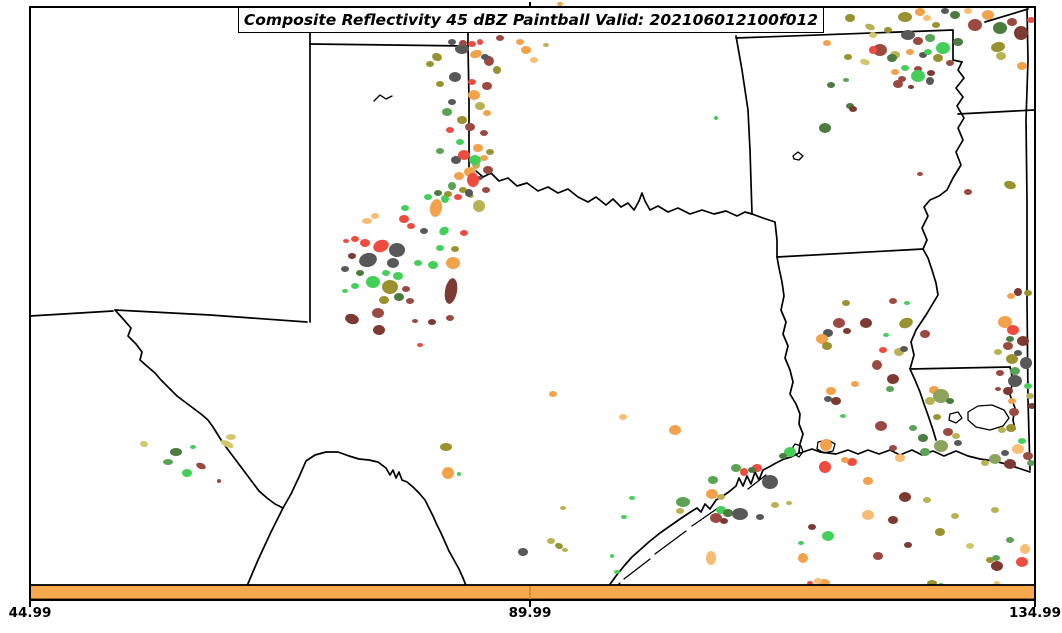 This screenshot has height=633, width=1062. I want to click on border-newmexico-mexico, so click(71, 313).